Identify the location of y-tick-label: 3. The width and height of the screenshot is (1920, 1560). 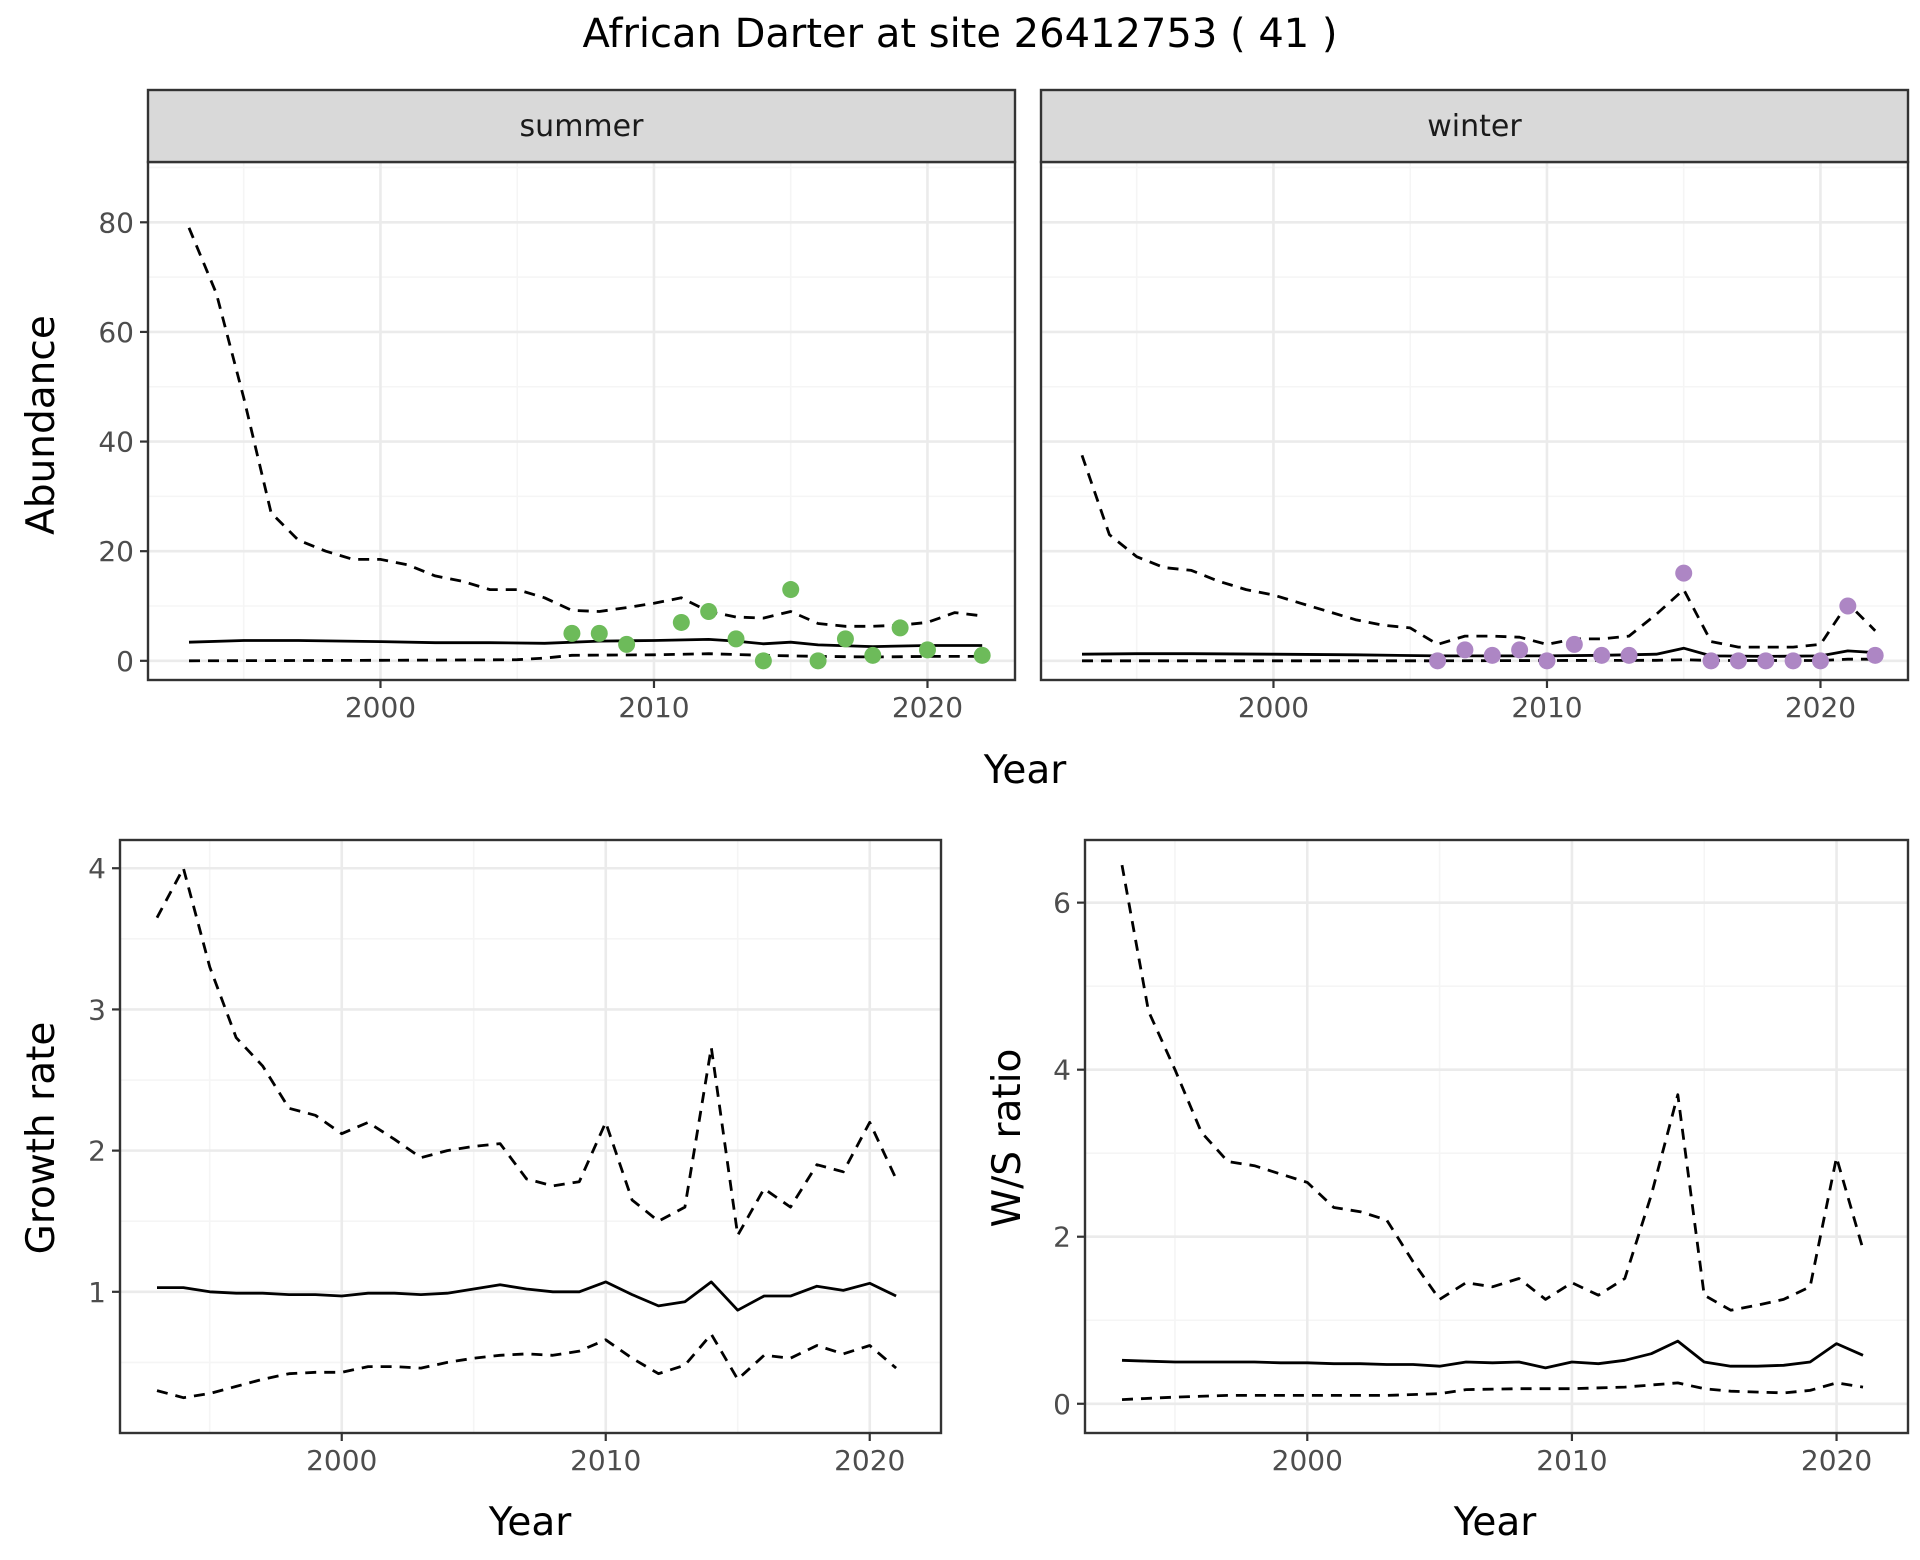
(97, 1009).